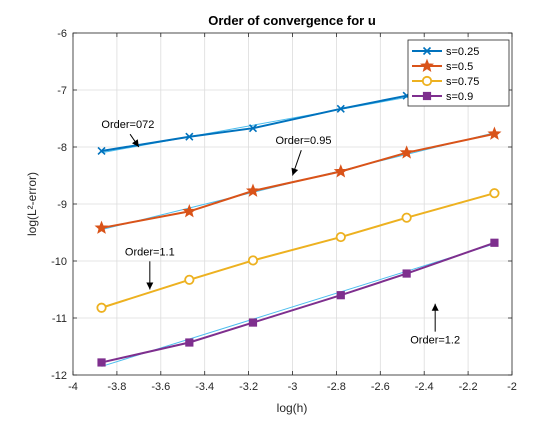 This screenshot has width=560, height=425. I want to click on legend-item: s=0.75, so click(445, 81).